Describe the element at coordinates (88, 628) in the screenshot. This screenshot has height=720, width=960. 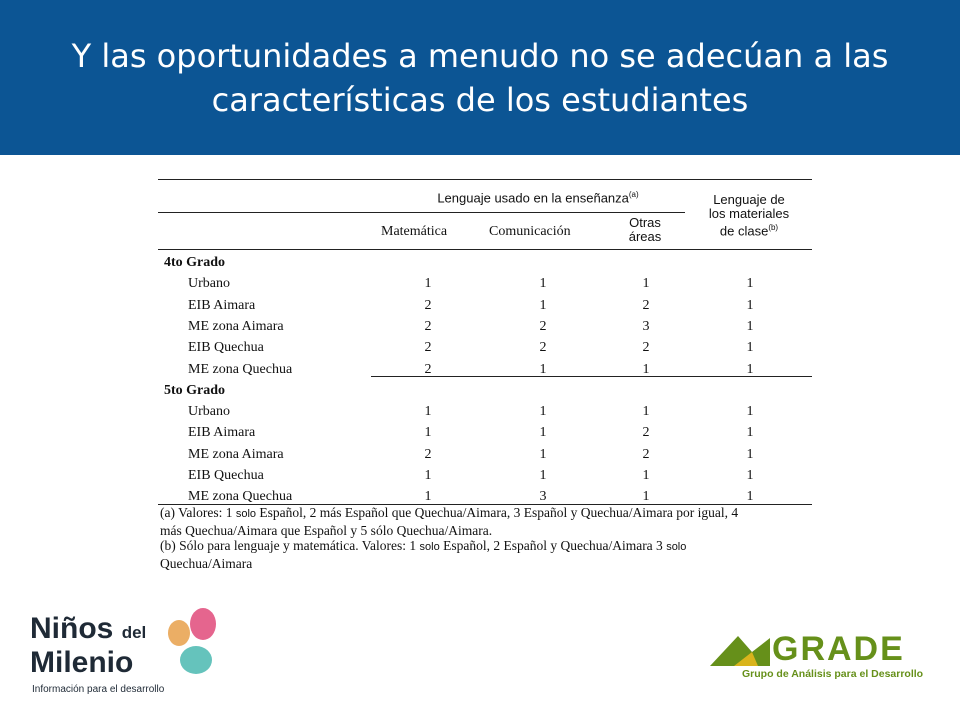
I see `ninos-wordmark: Niños del` at that location.